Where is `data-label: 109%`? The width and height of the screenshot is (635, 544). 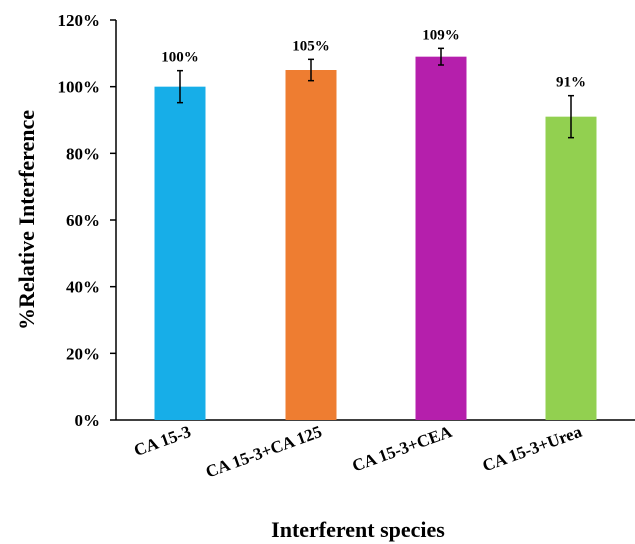
data-label: 109% is located at coordinates (441, 35).